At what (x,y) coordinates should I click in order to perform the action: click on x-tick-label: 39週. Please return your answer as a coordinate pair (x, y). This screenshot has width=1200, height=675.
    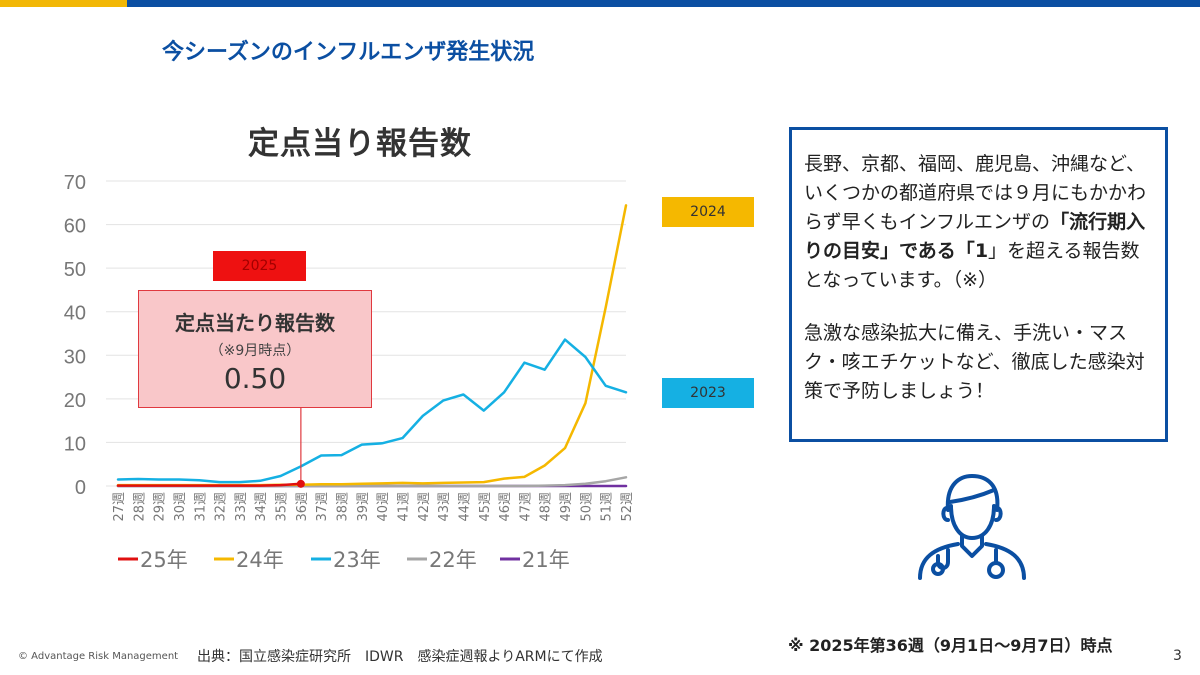
    Looking at the image, I should click on (363, 507).